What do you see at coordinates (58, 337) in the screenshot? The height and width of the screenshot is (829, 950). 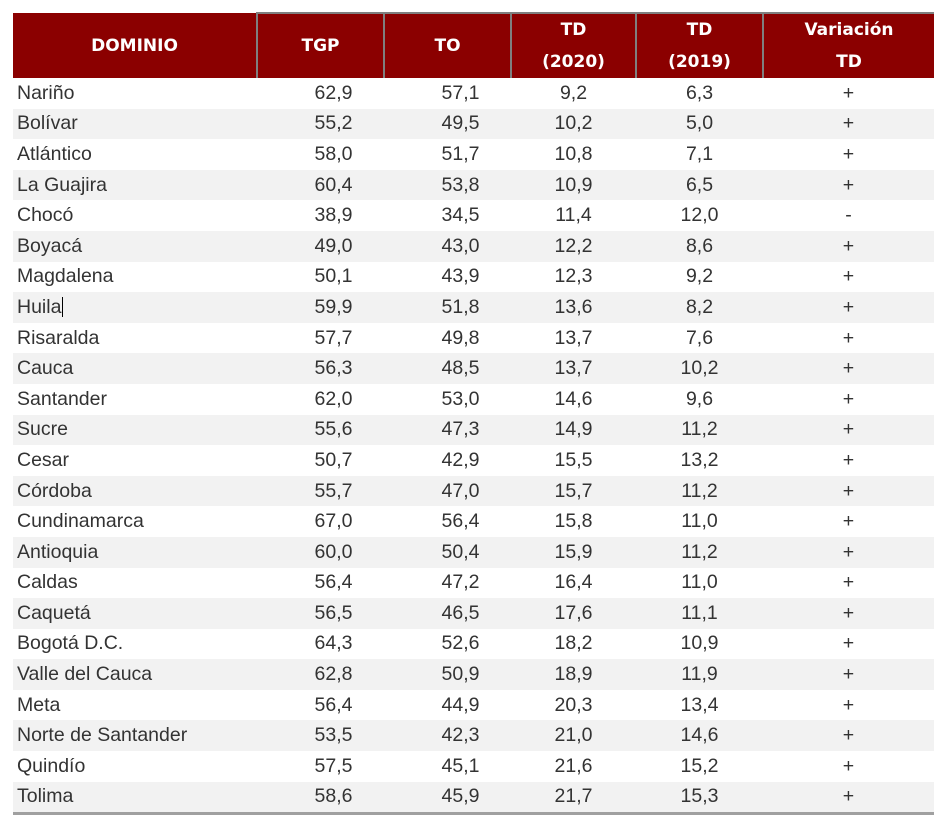 I see `cell-dominio: Risaralda` at bounding box center [58, 337].